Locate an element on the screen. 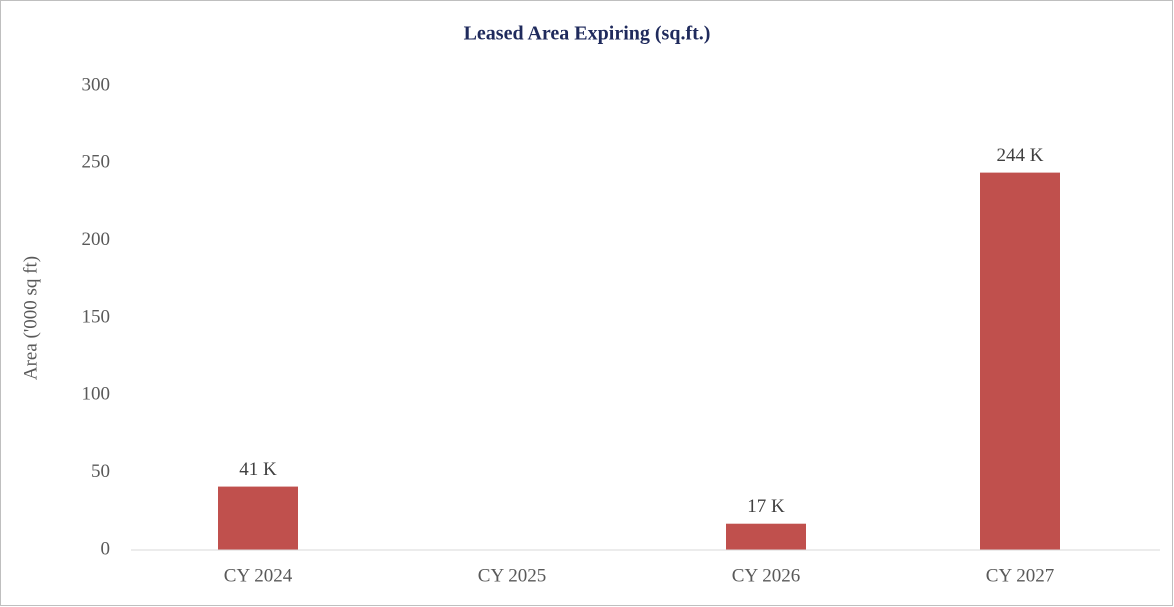  y-tick-label: 200 is located at coordinates (96, 239).